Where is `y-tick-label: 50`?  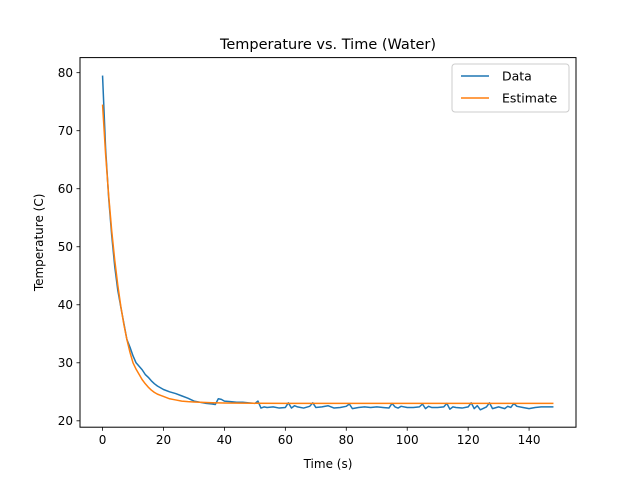 y-tick-label: 50 is located at coordinates (65, 247).